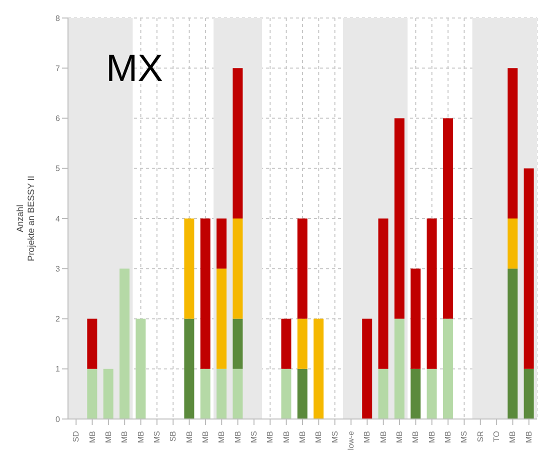 This screenshot has height=475, width=553. Describe the element at coordinates (58, 269) in the screenshot. I see `y-tick-label: 3` at that location.